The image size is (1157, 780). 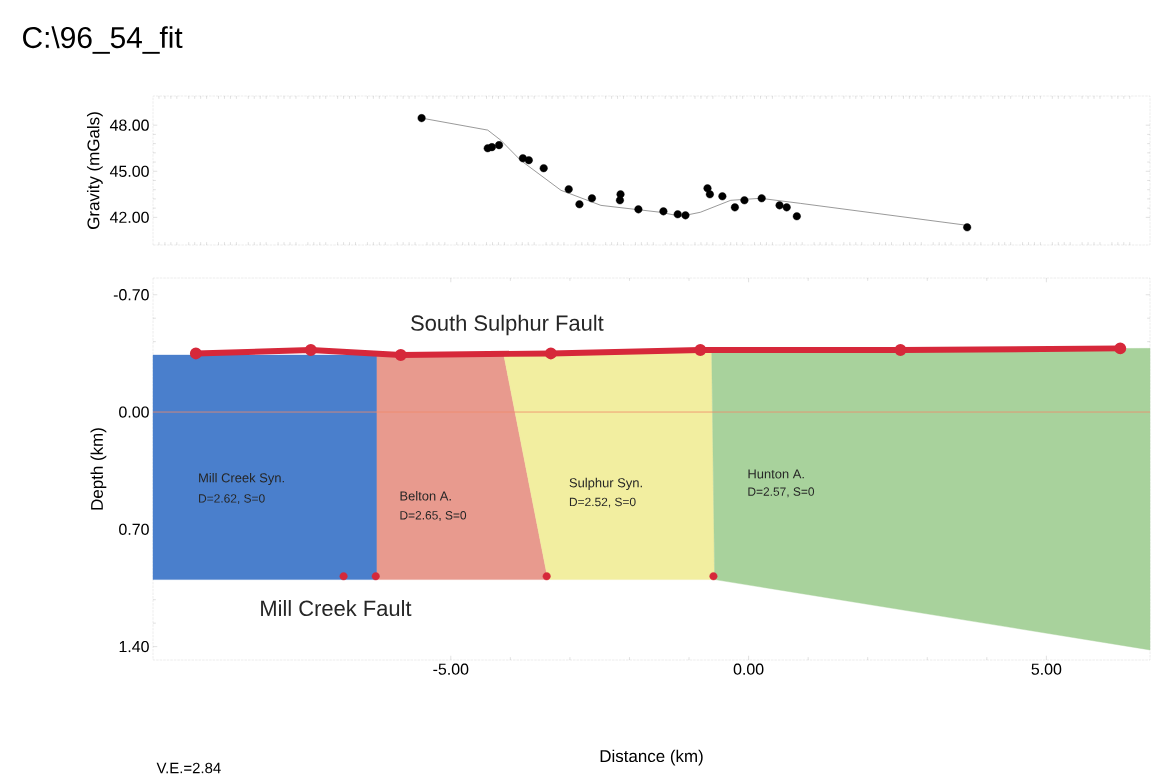 What do you see at coordinates (602, 502) in the screenshot?
I see `annotation: D=2.52, S=0` at bounding box center [602, 502].